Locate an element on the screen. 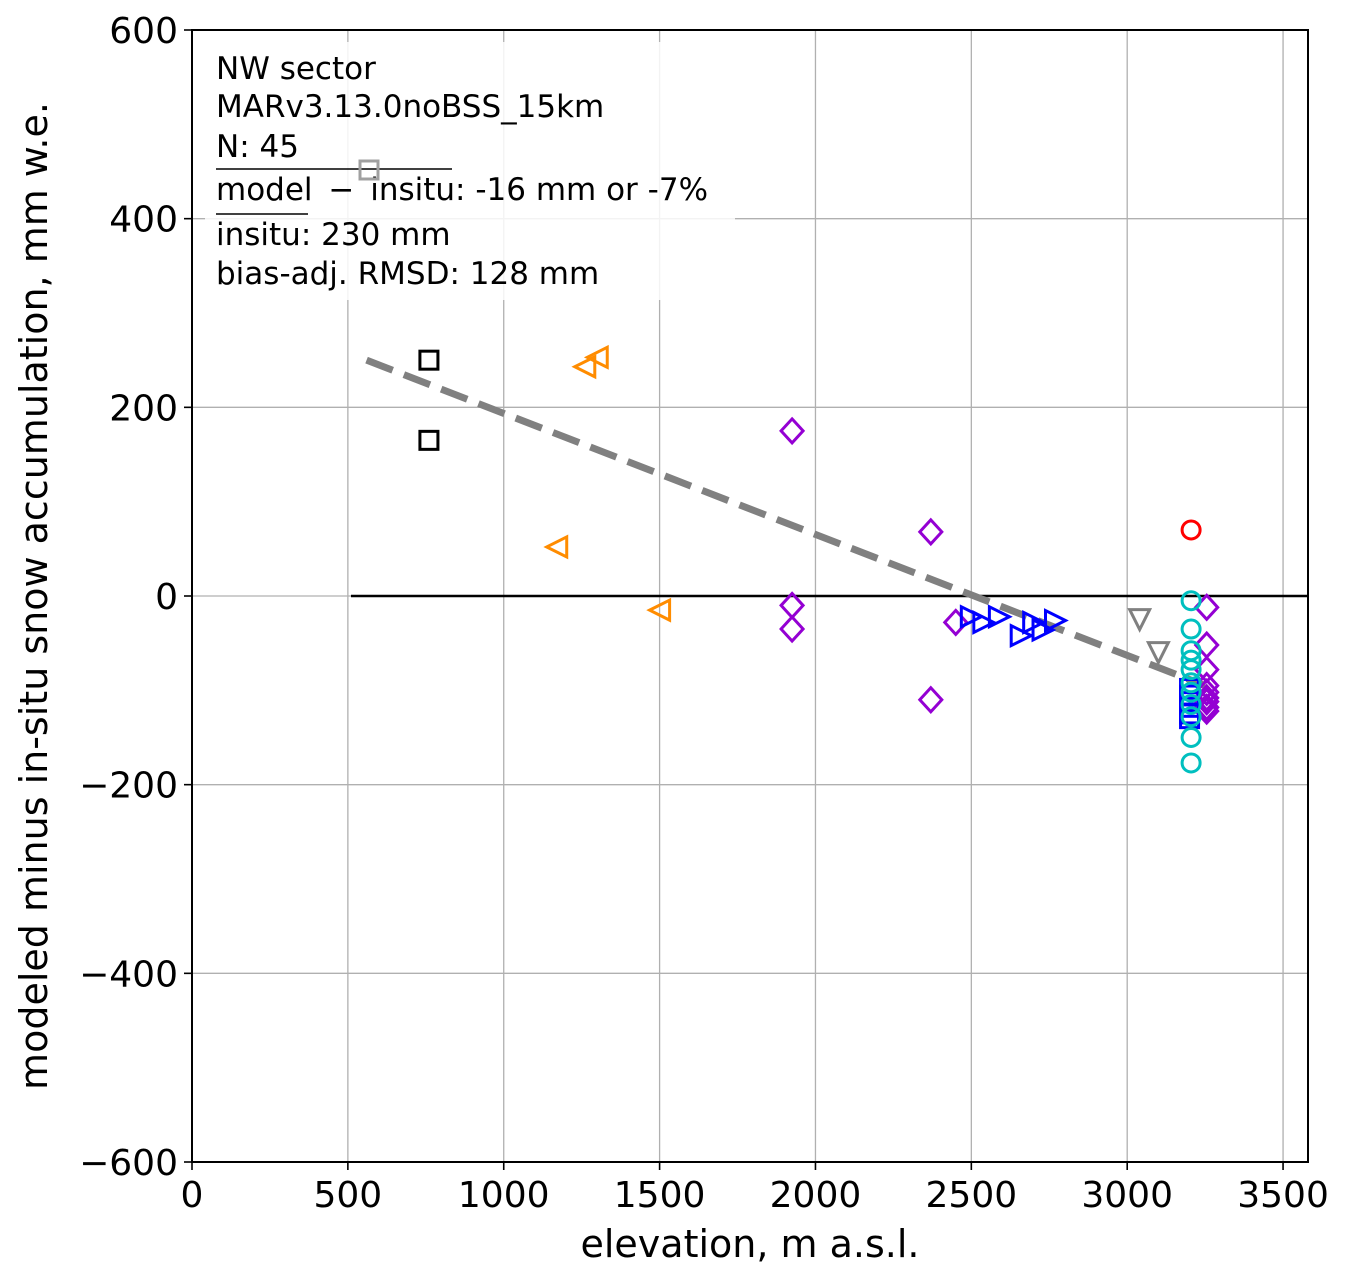 This screenshot has width=1351, height=1280. annotation-mean-diff: model − insitu: -16 mm or -7% is located at coordinates (462, 190).